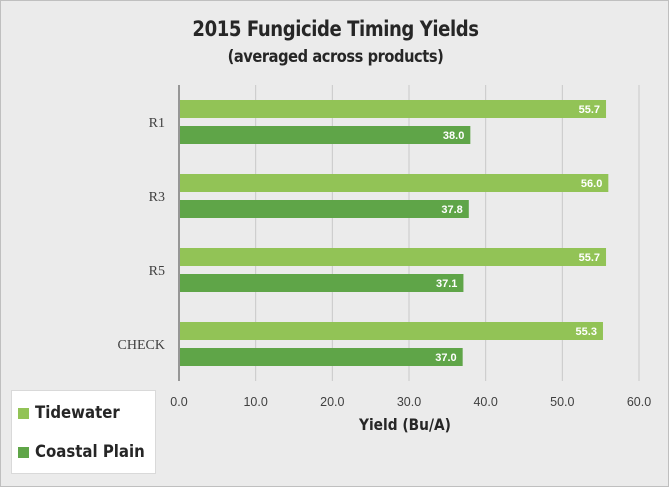 This screenshot has height=488, width=669. I want to click on x-axis-label: Yield (Bu/A), so click(405, 424).